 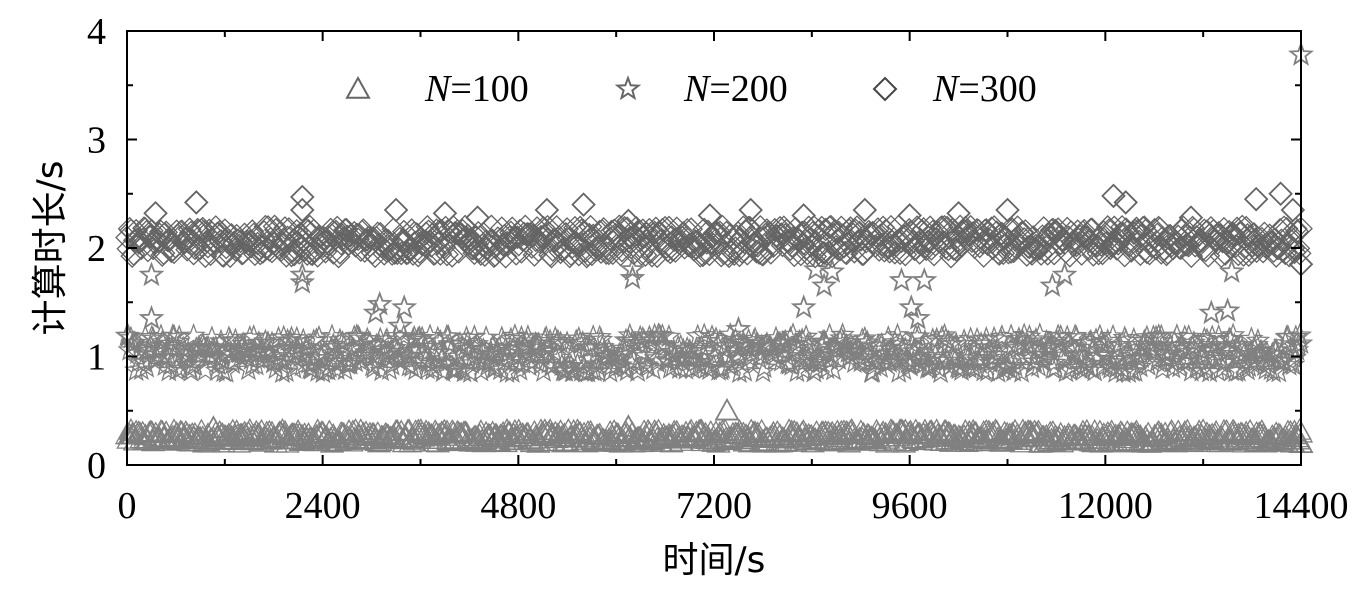 What do you see at coordinates (701, 89) in the screenshot?
I see `legend-item-n200: N=200` at bounding box center [701, 89].